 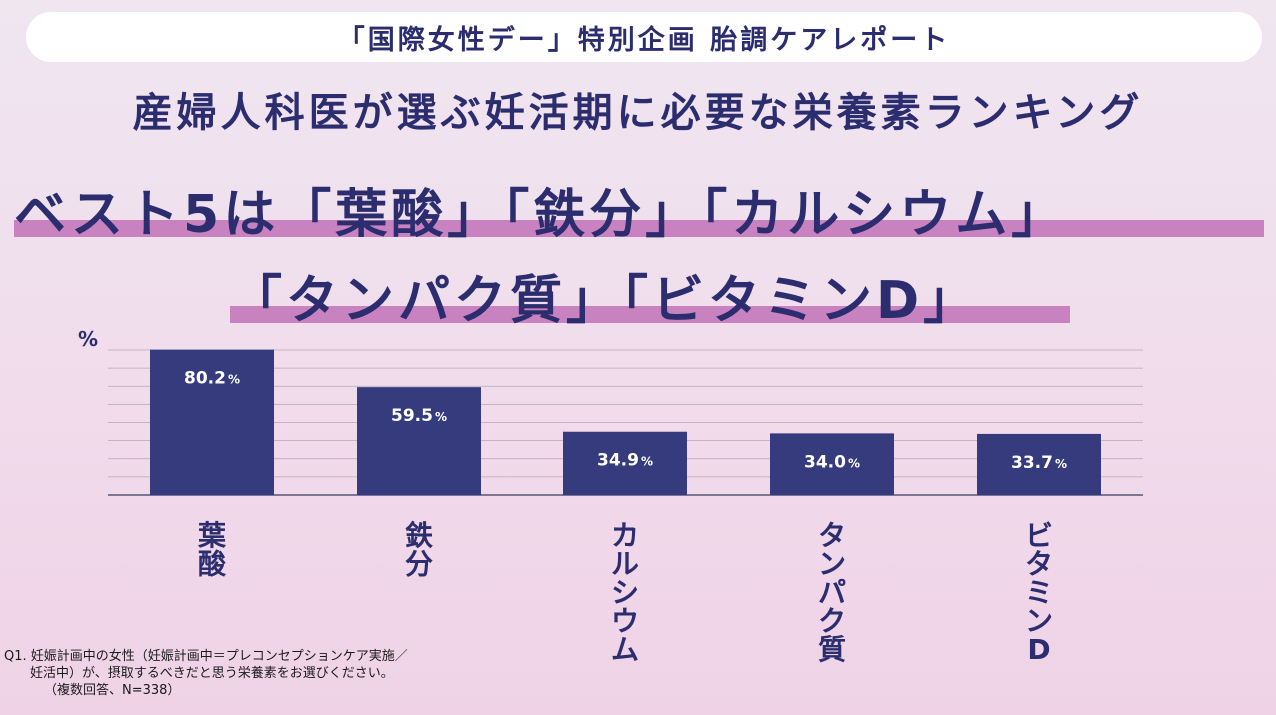 What do you see at coordinates (88, 339) in the screenshot?
I see `y-axis-label: %` at bounding box center [88, 339].